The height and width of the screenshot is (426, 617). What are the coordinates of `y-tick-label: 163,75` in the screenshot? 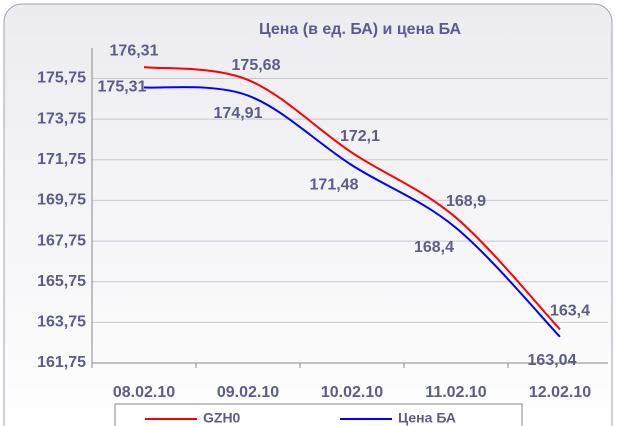 It's located at (61, 322).